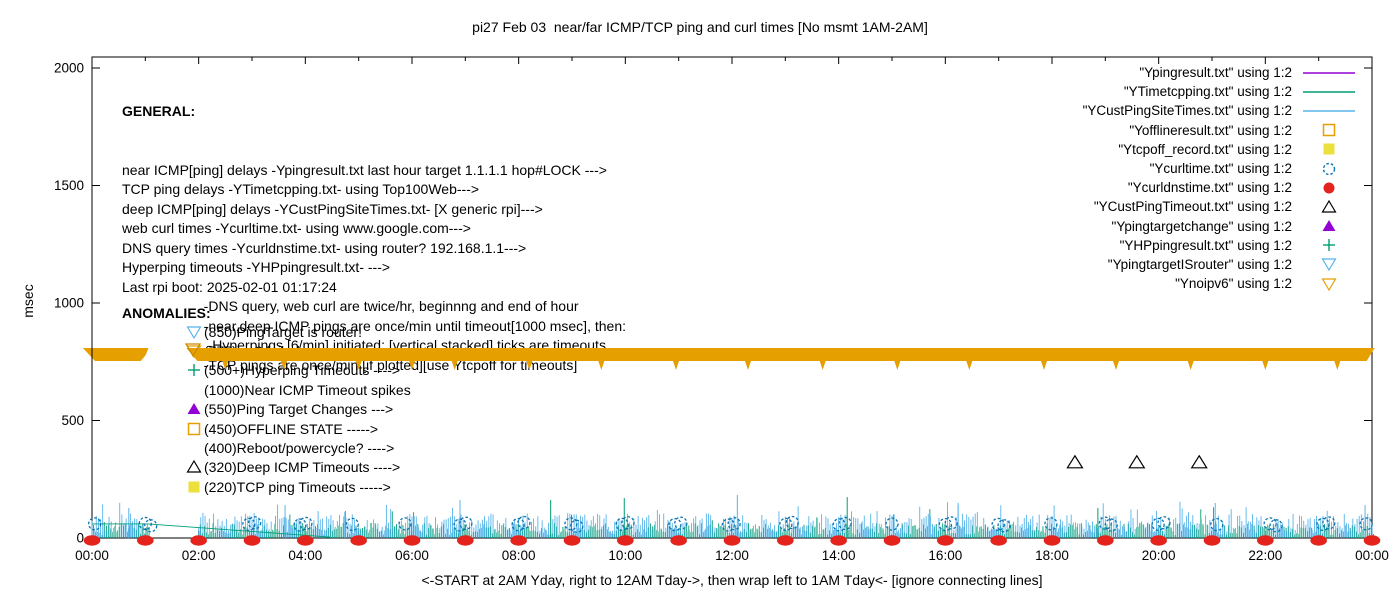 The height and width of the screenshot is (600, 1400). I want to click on x-tick-label: 06:00, so click(412, 555).